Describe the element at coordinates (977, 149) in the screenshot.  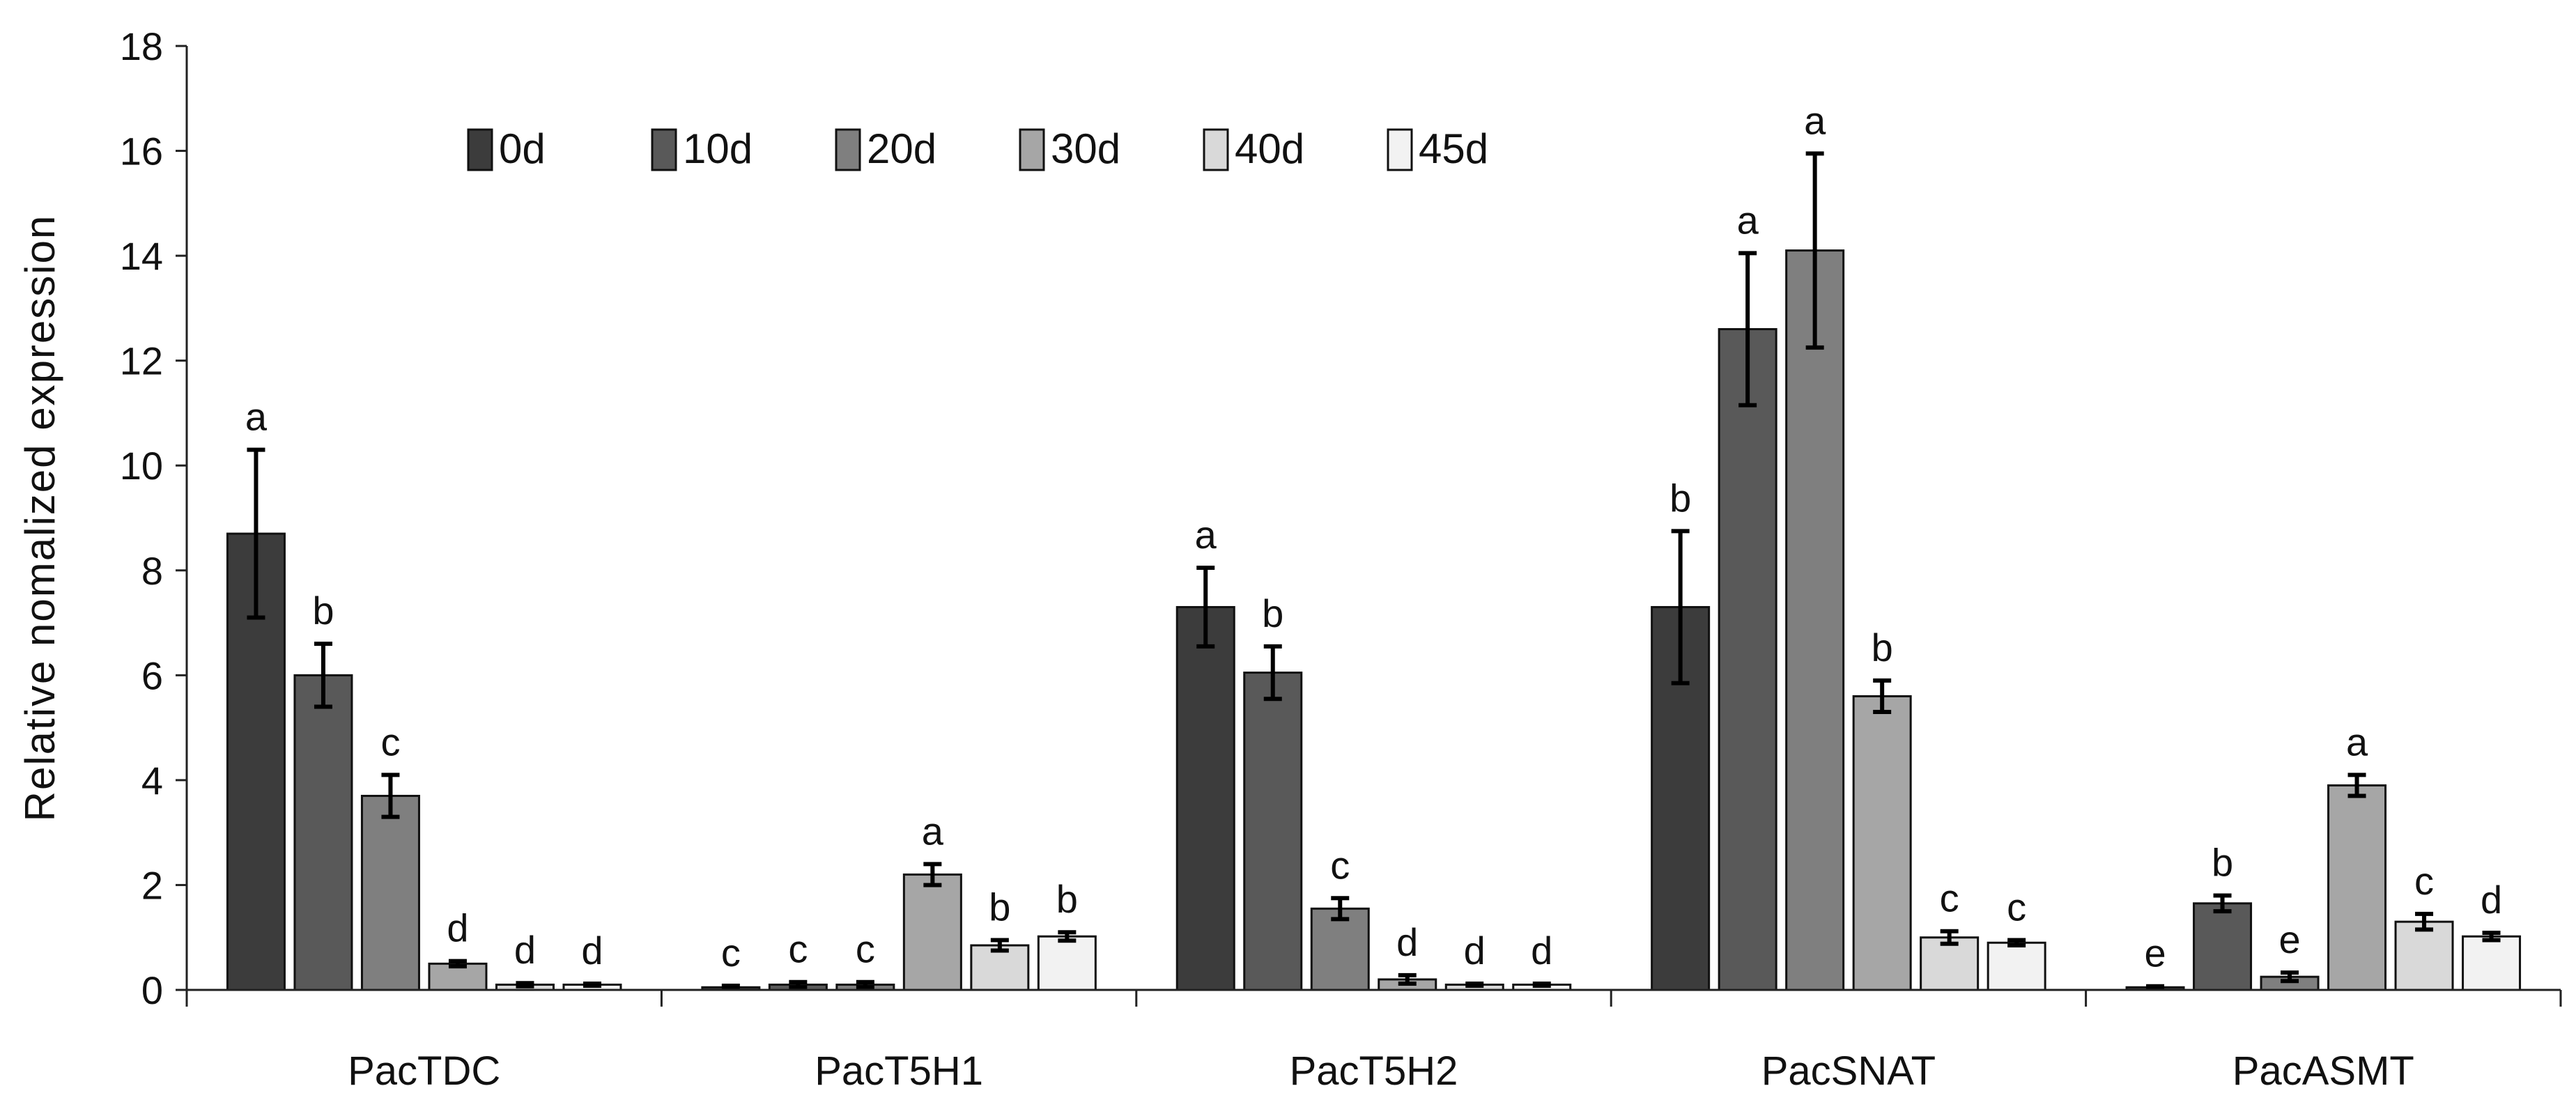
I see `legend: 0d 10d 20d 30d 40d 45d` at that location.